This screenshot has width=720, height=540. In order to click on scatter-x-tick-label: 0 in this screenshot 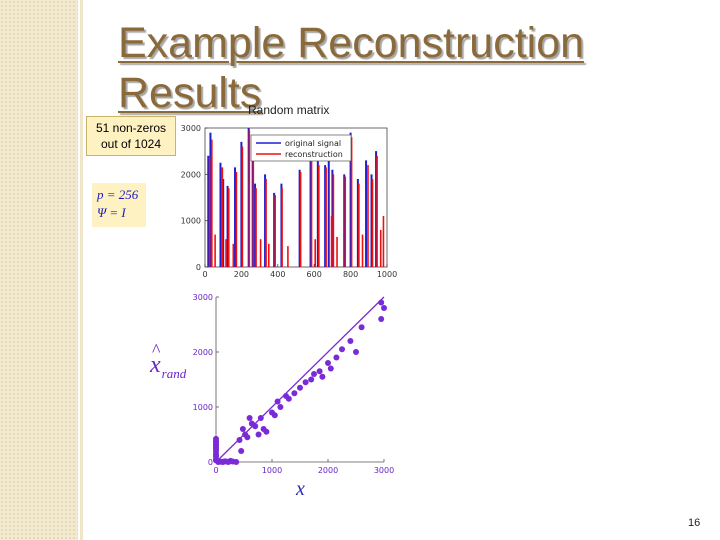, I will do `click(215, 470)`.